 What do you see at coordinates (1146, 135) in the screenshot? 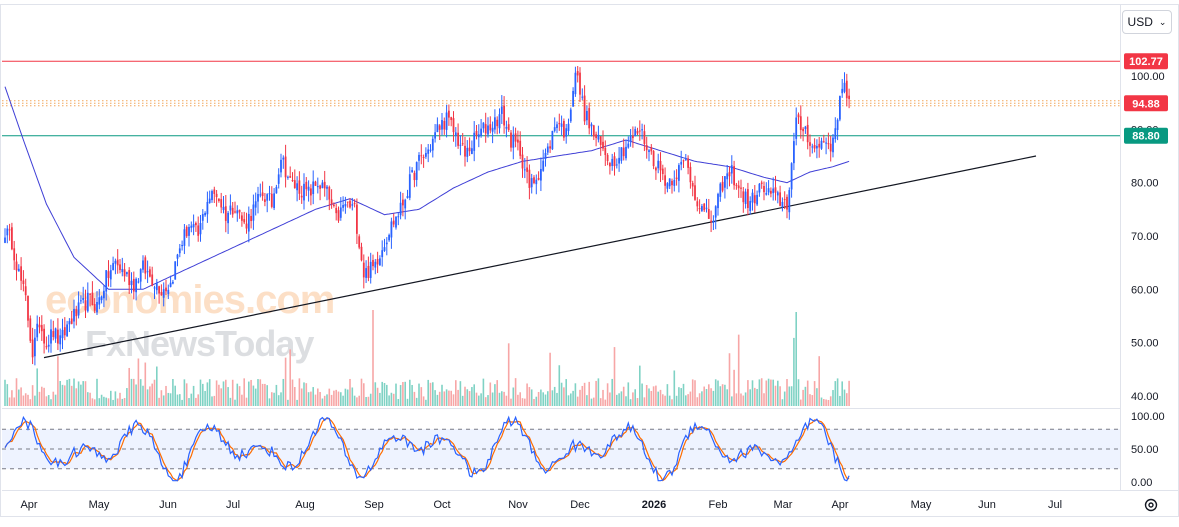
I see `price-tag-support` at bounding box center [1146, 135].